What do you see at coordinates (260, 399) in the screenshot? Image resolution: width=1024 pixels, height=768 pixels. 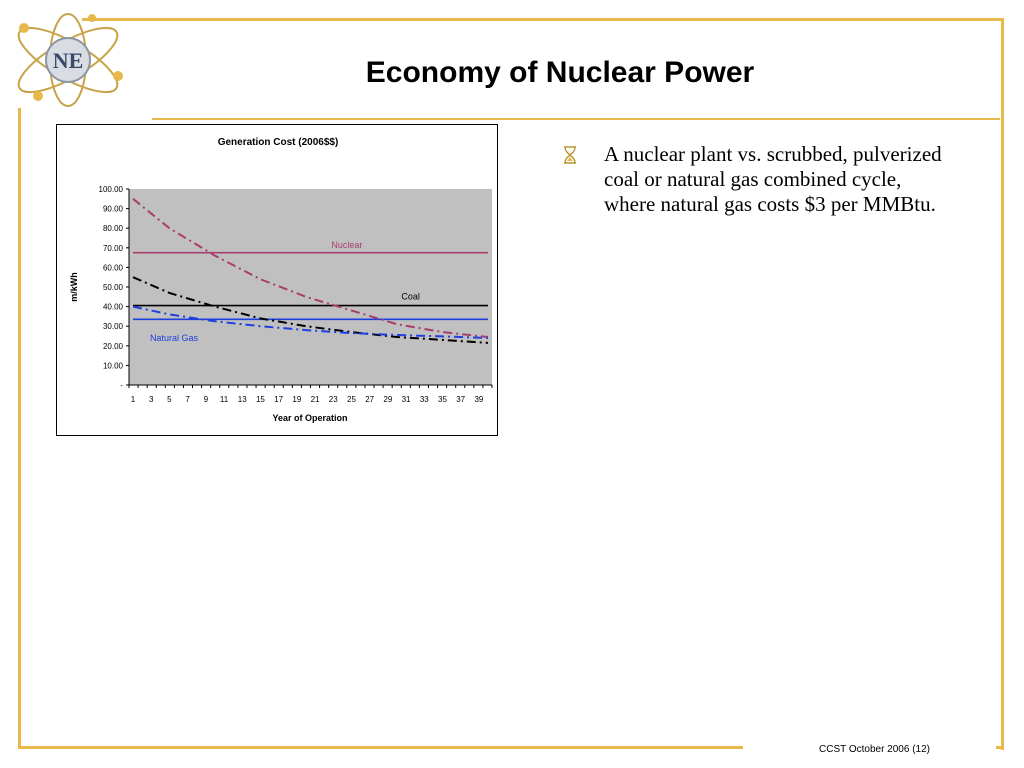 I see `x-tick-label: 15` at bounding box center [260, 399].